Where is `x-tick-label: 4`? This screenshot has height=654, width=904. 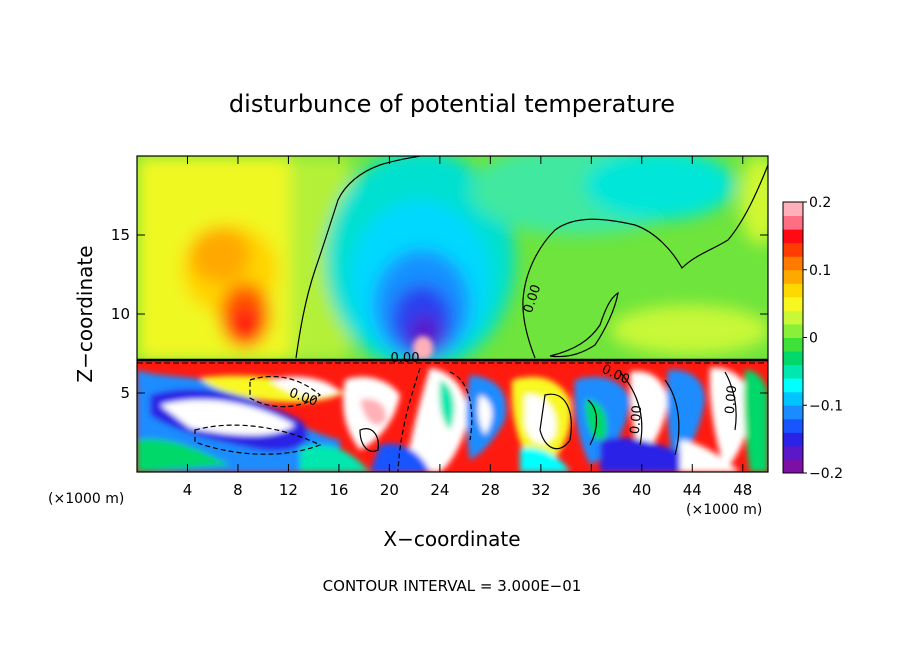
x-tick-label: 4 is located at coordinates (188, 490).